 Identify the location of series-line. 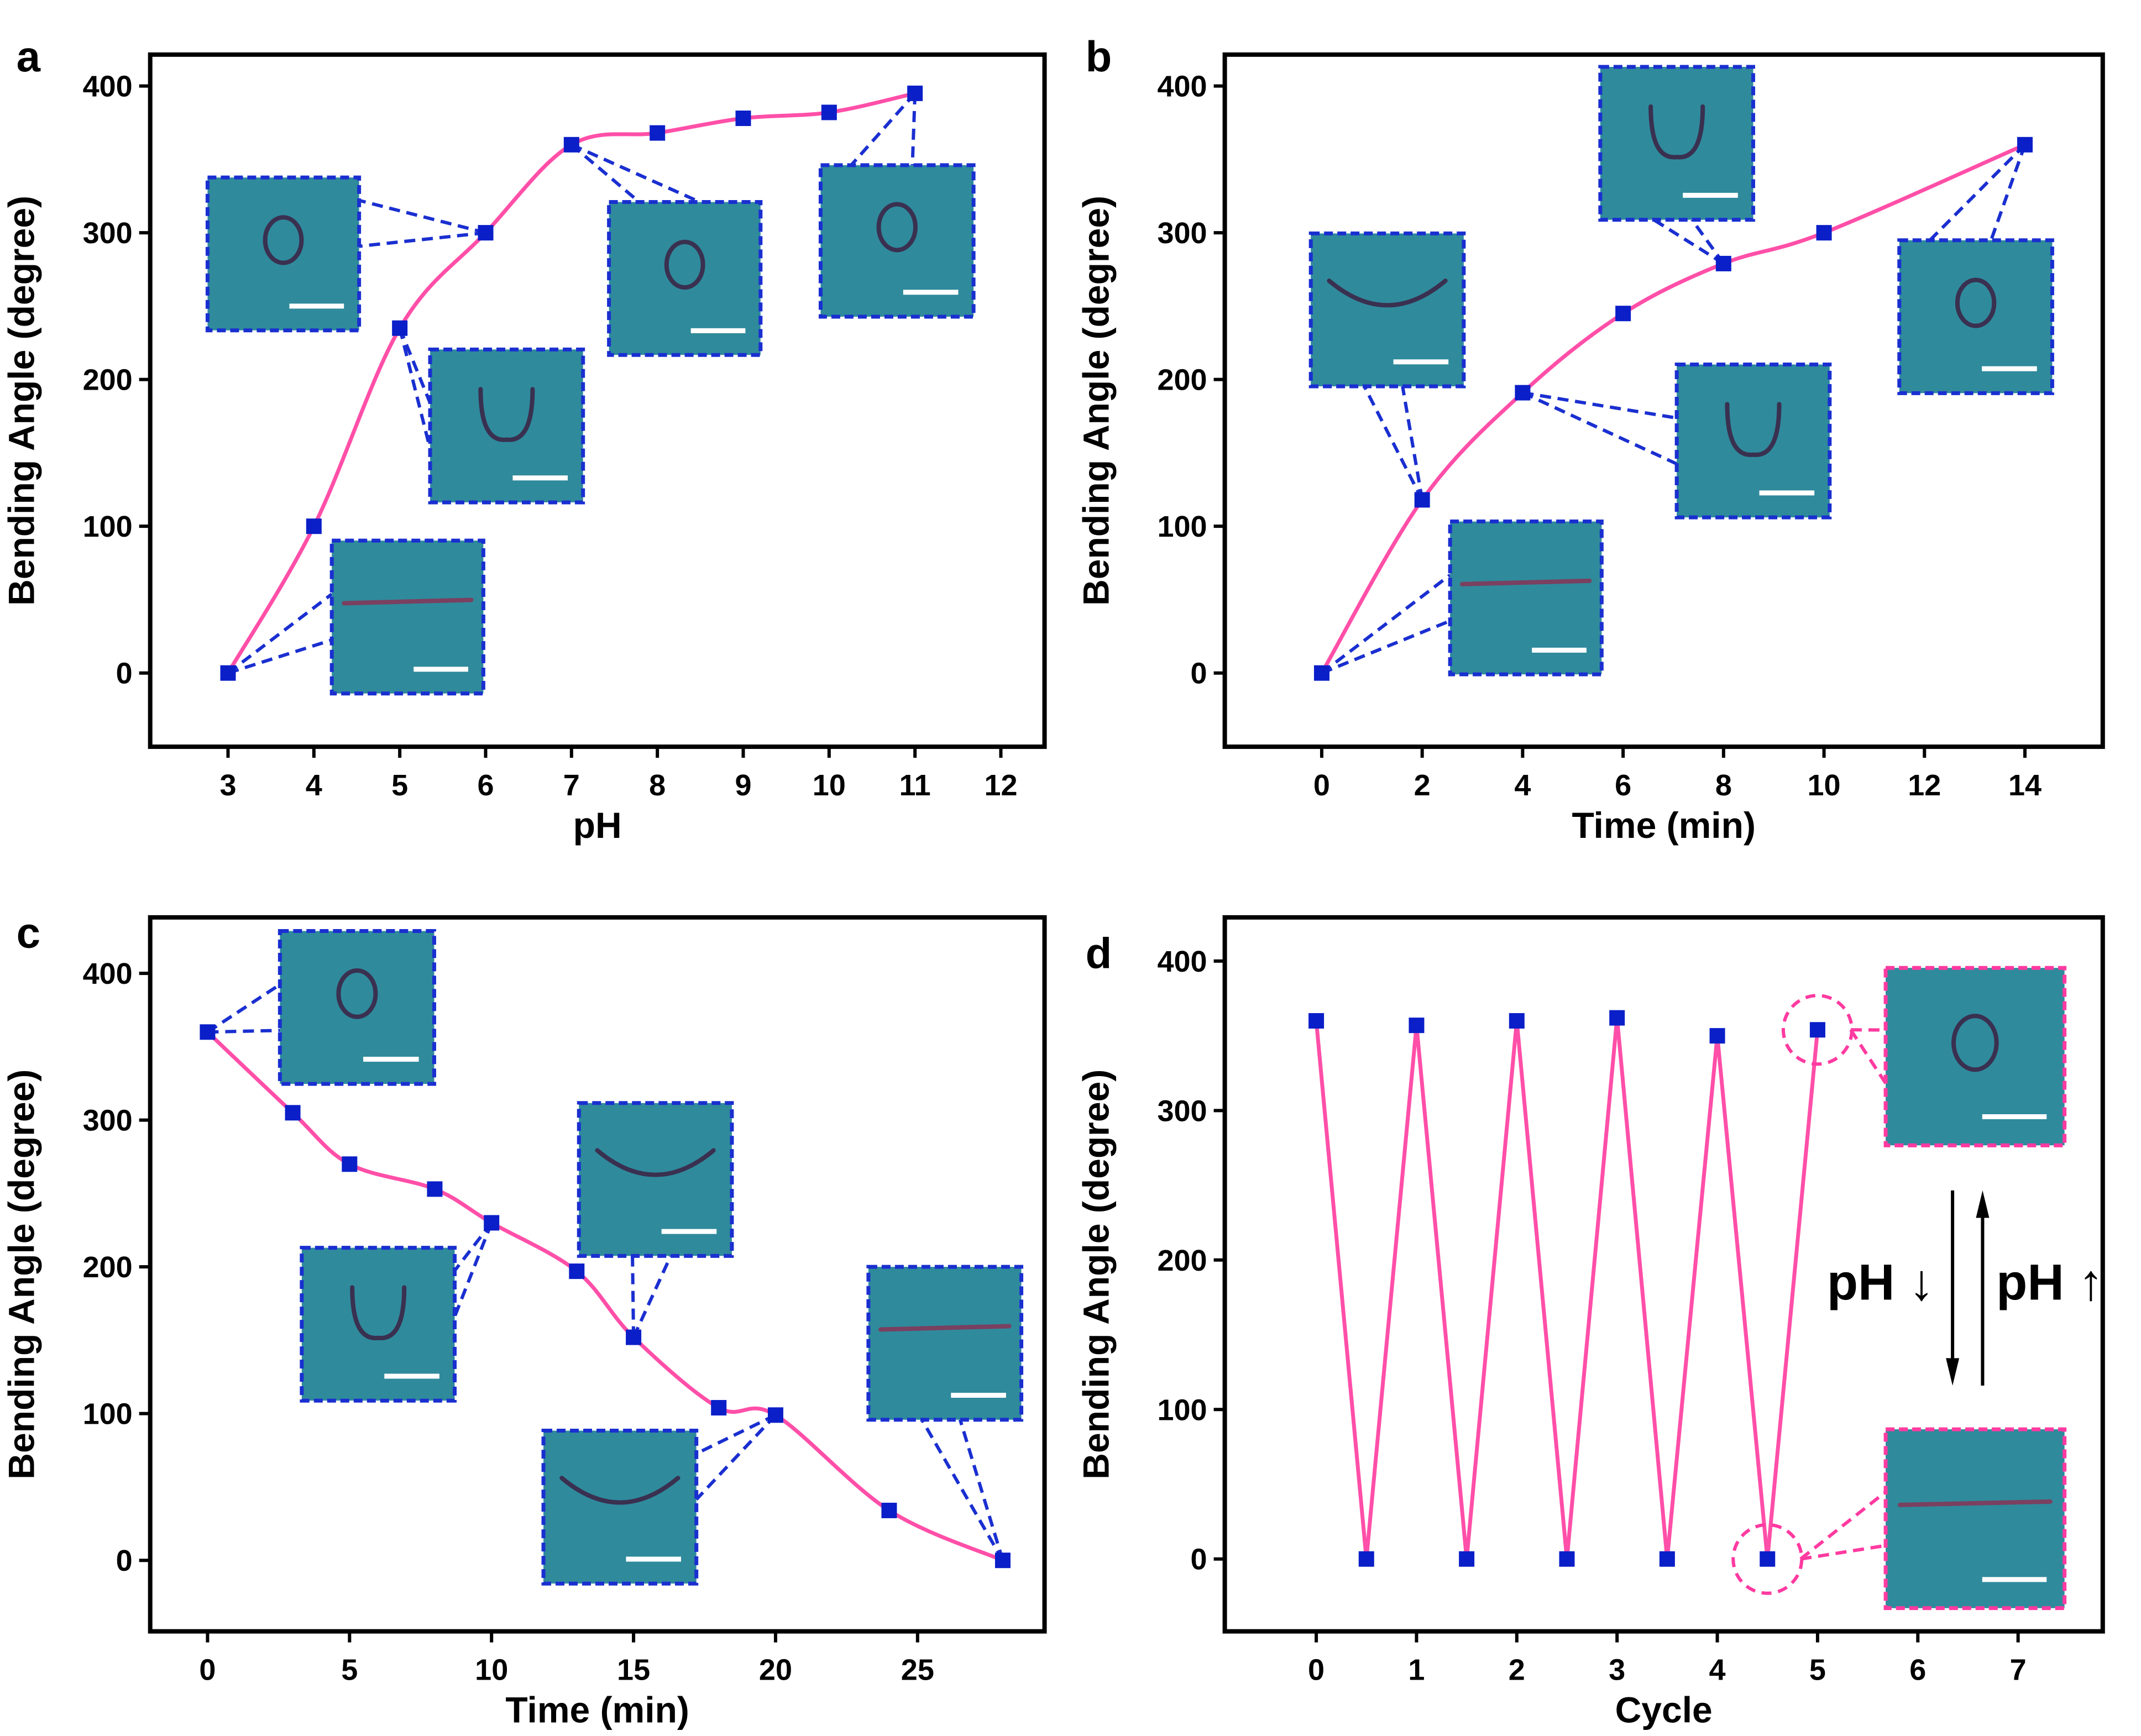
(1567, 1289).